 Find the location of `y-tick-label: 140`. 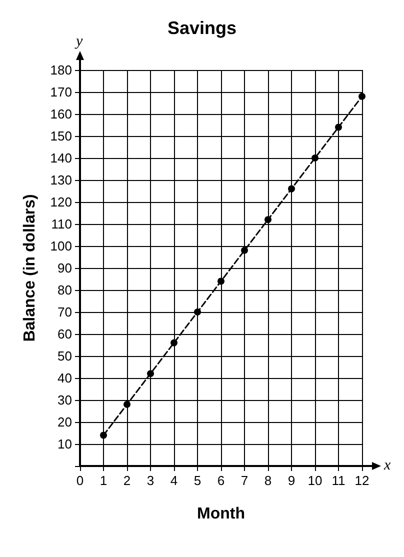

y-tick-label: 140 is located at coordinates (61, 158).